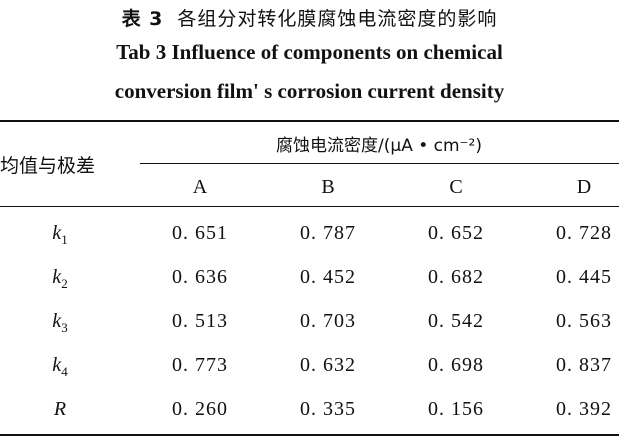 This screenshot has width=619, height=437. Describe the element at coordinates (200, 187) in the screenshot. I see `column-header-a: A` at that location.